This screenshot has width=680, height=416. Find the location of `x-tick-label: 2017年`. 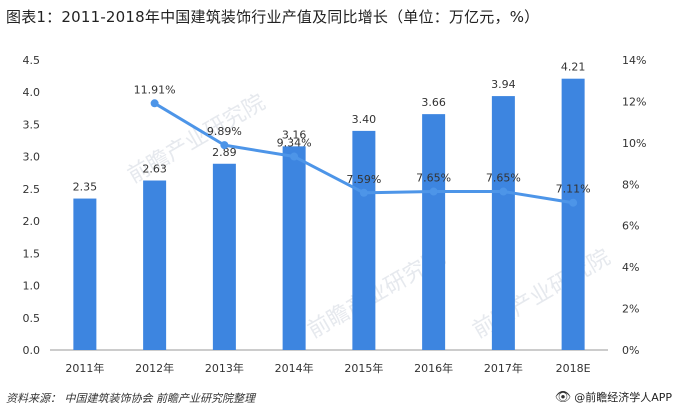

x-tick-label: 2017年 is located at coordinates (503, 368).